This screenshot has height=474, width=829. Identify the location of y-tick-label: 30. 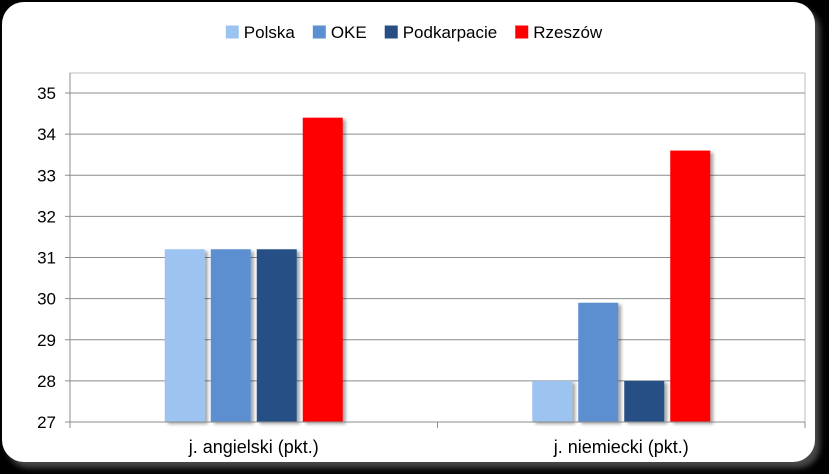
(46, 299).